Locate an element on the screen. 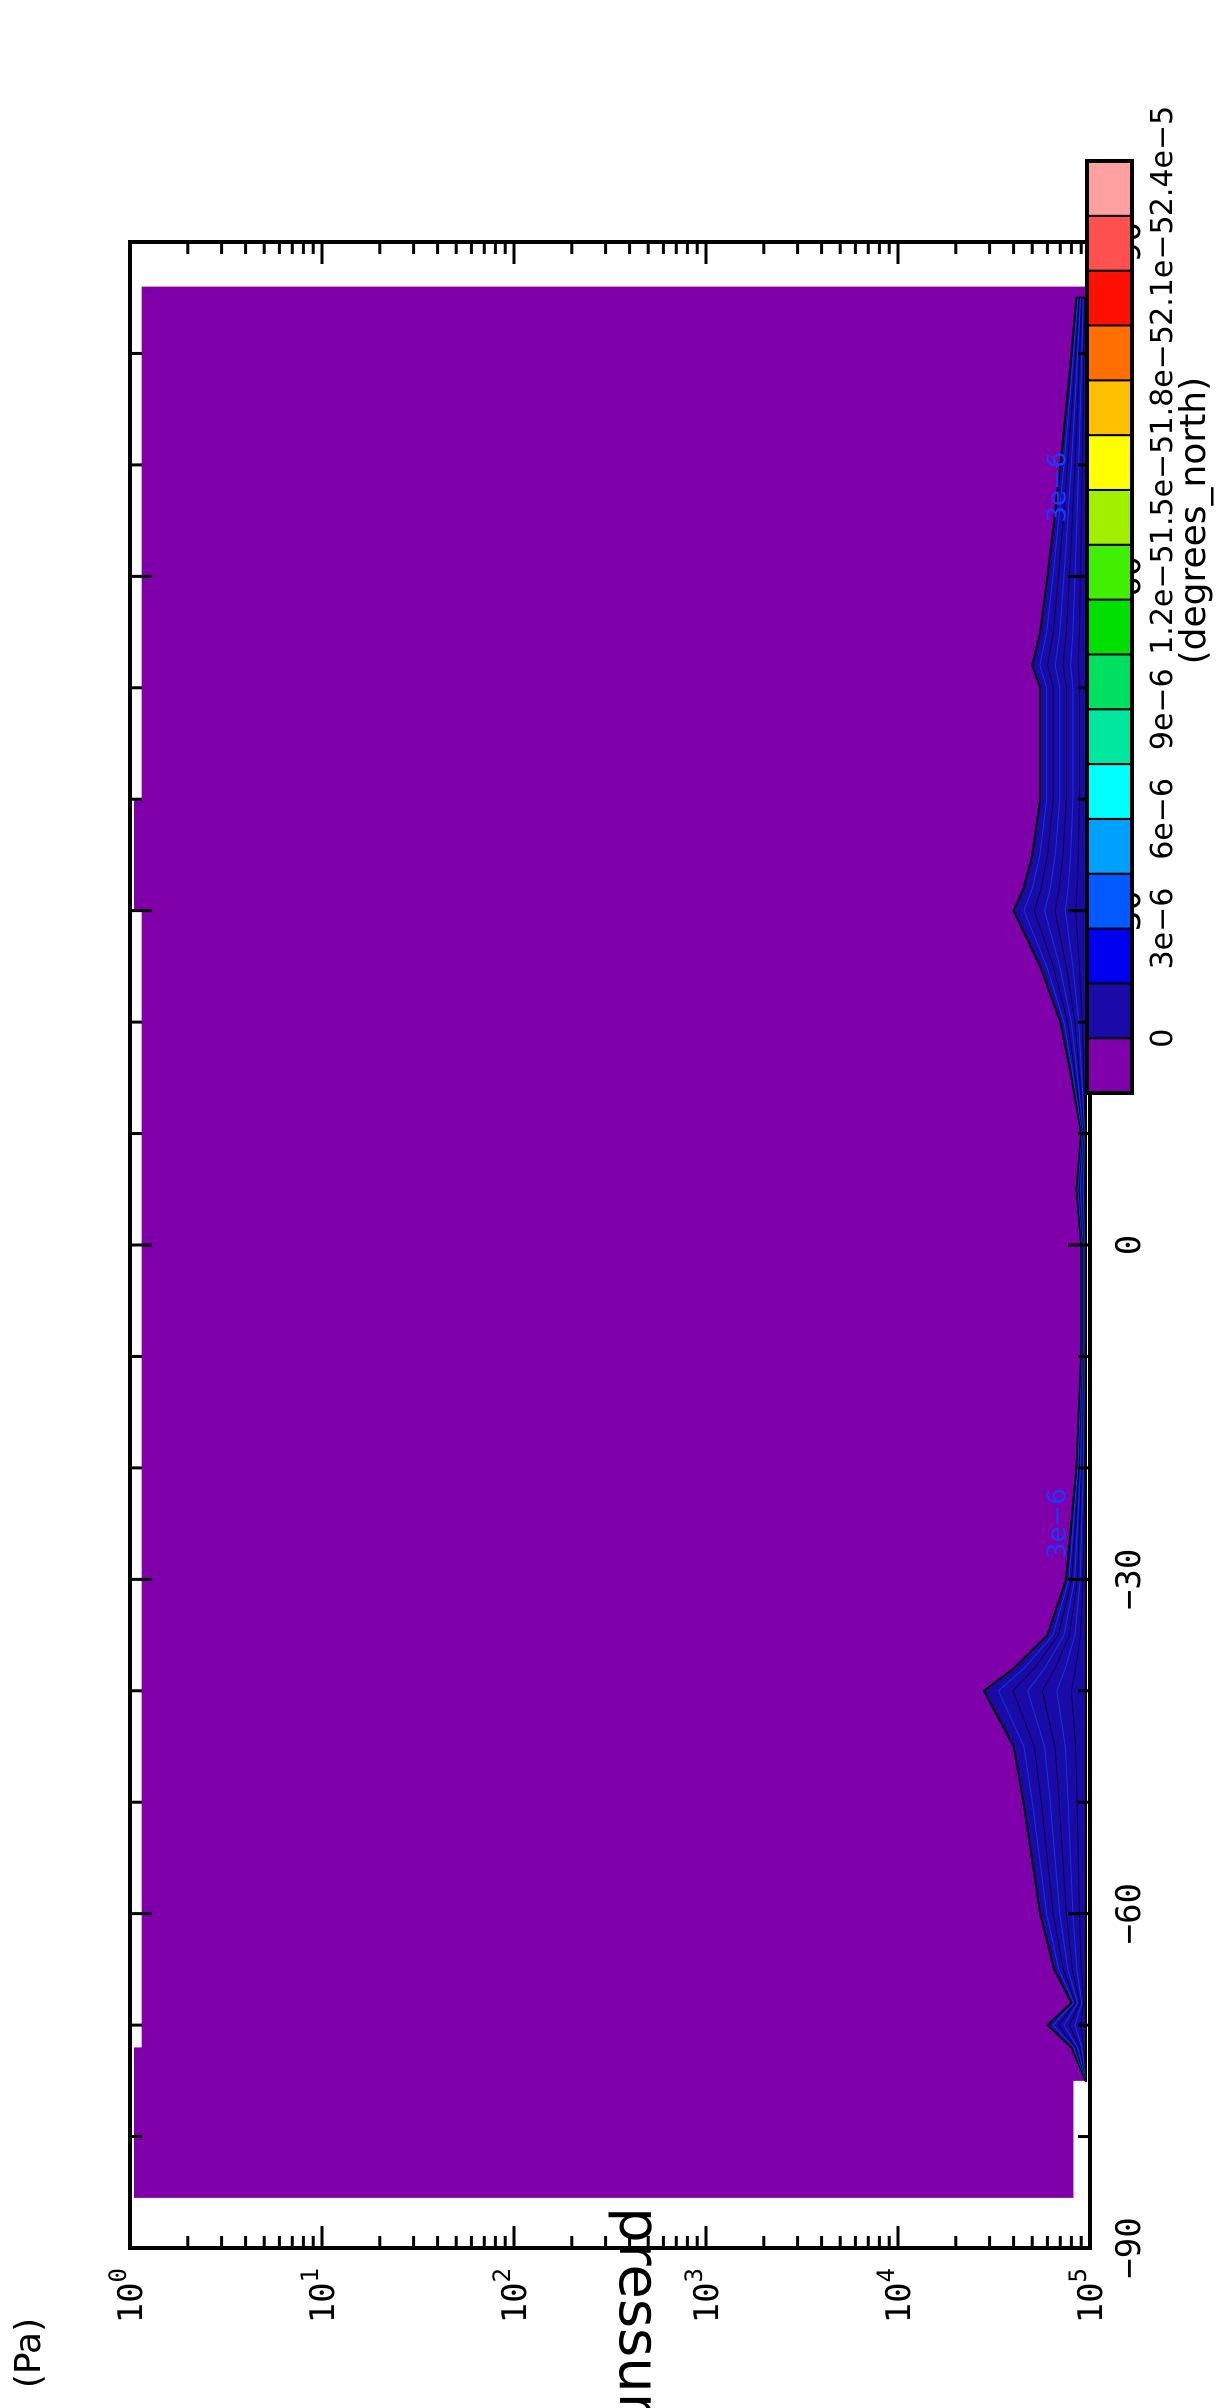  contour-lines is located at coordinates (1042, 1189).